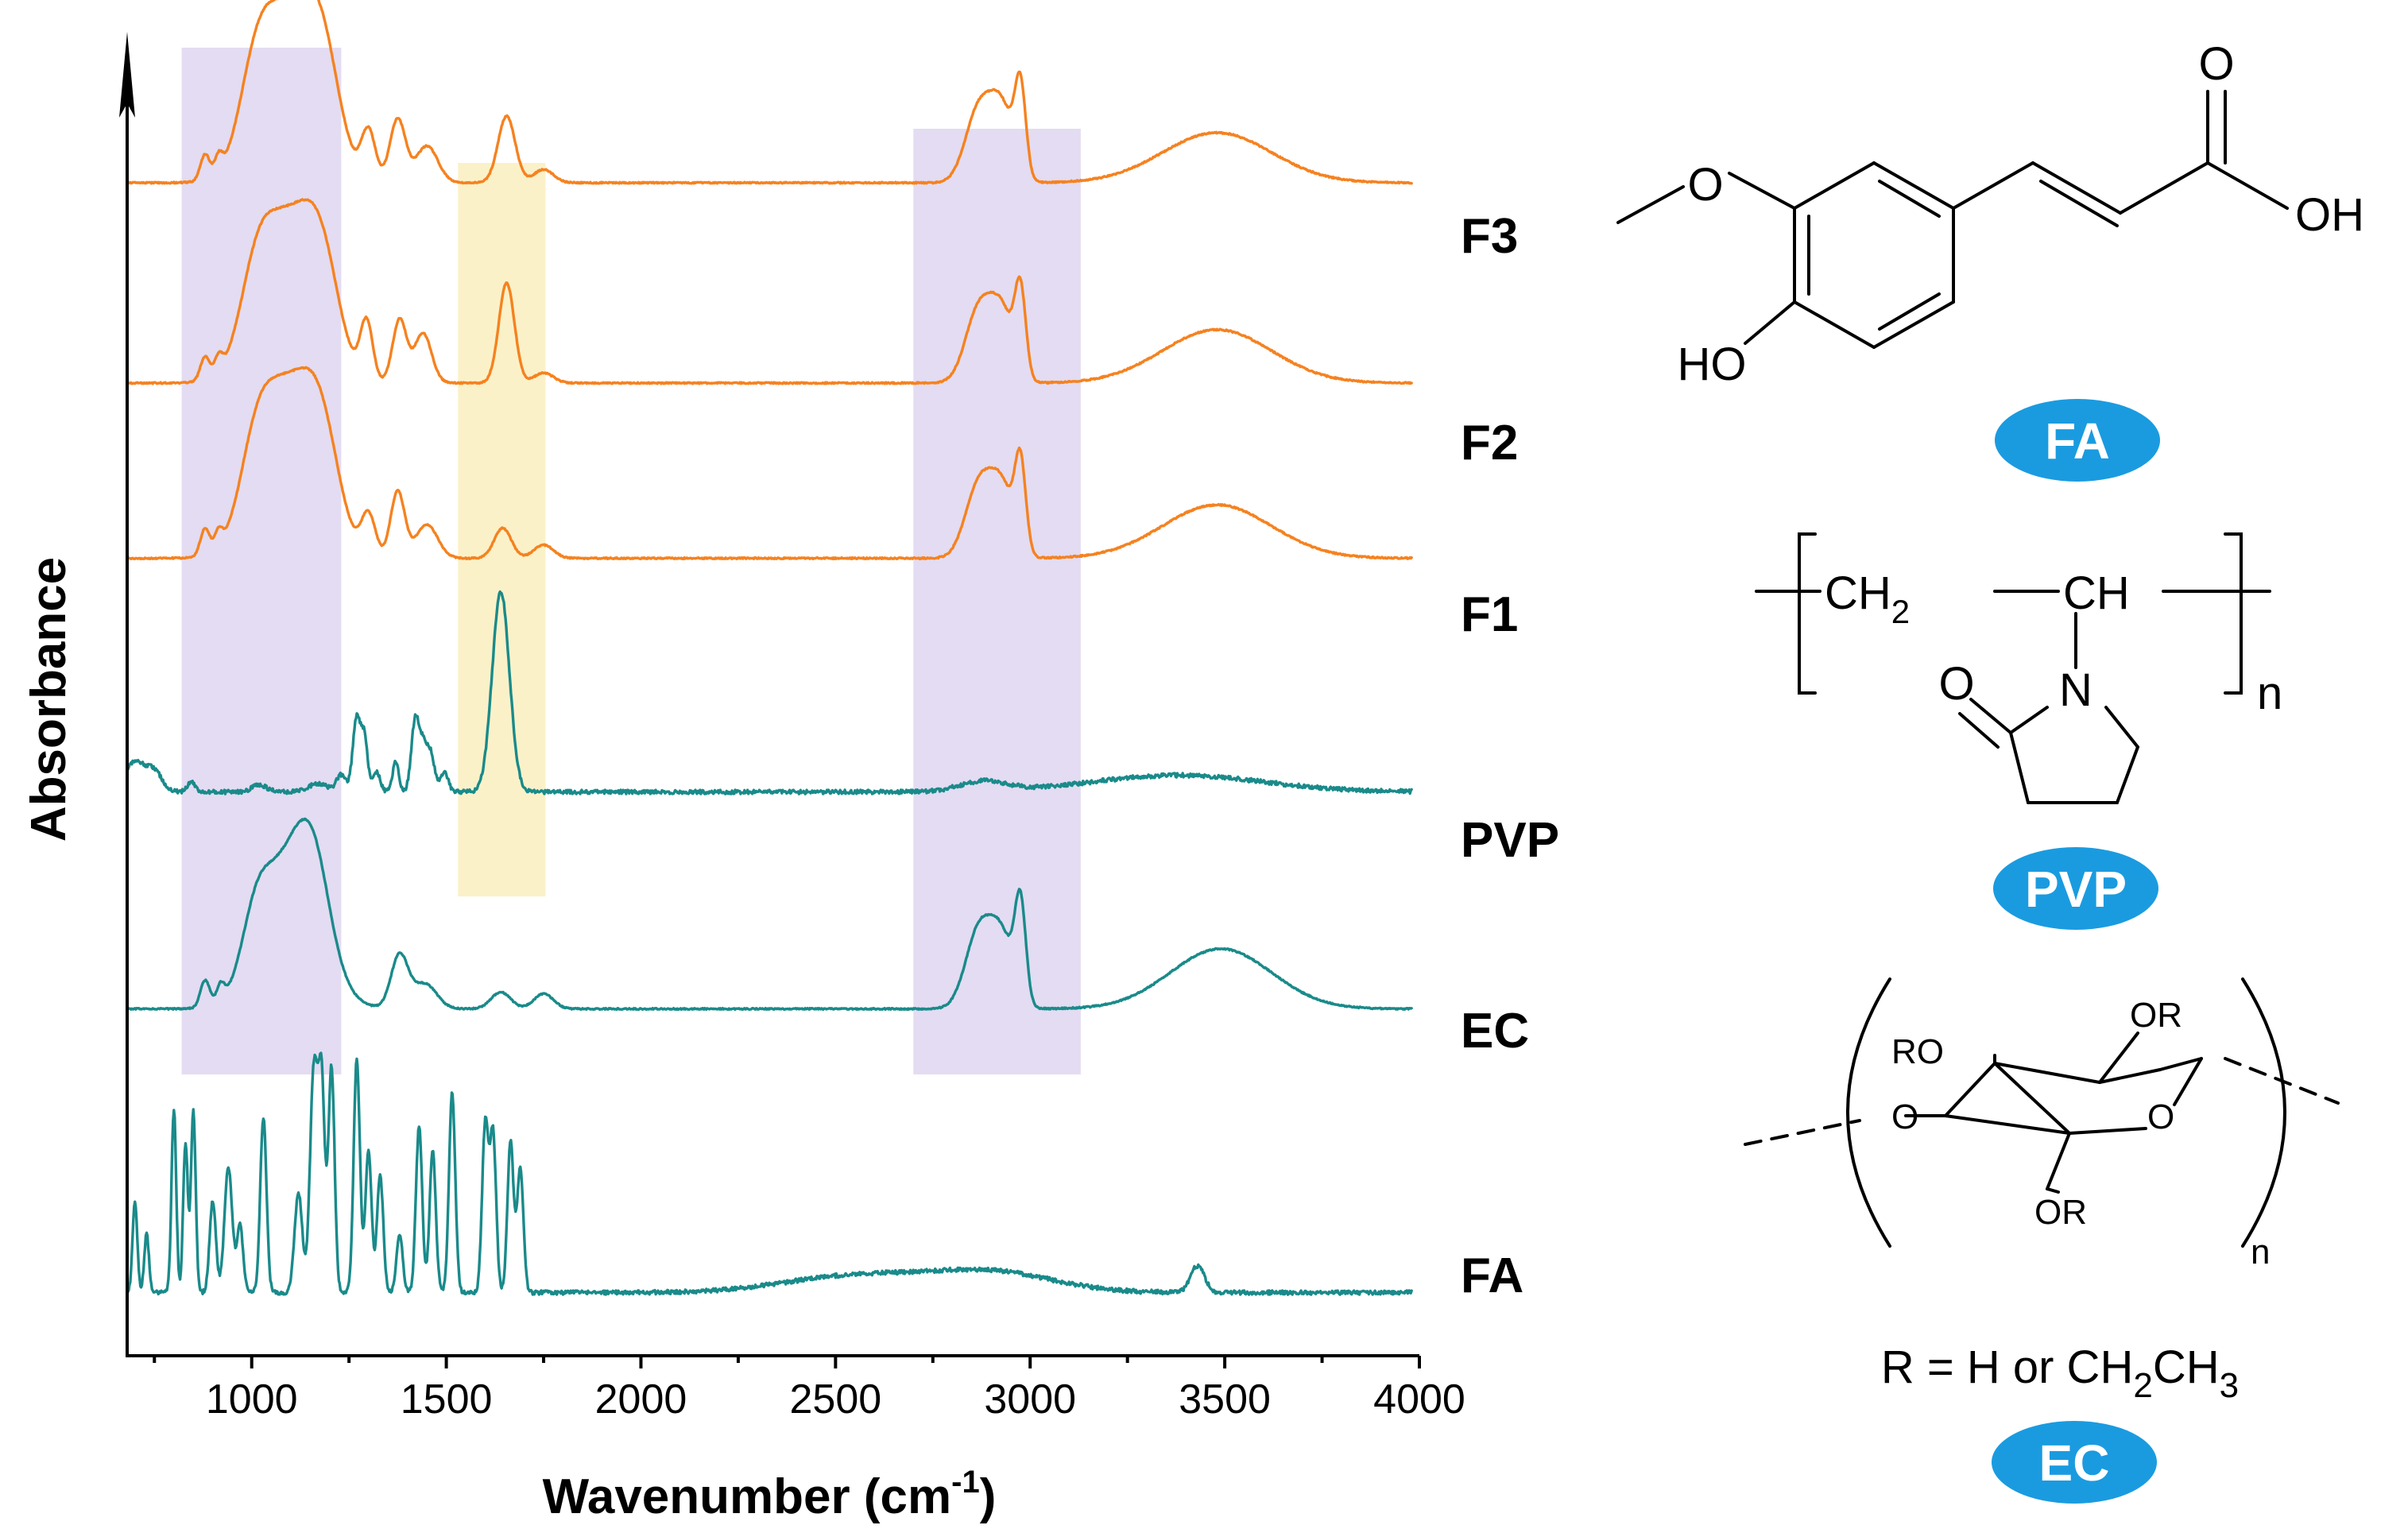 This screenshot has width=2408, height=1529. What do you see at coordinates (1489, 615) in the screenshot?
I see `series-label-f1: F1` at bounding box center [1489, 615].